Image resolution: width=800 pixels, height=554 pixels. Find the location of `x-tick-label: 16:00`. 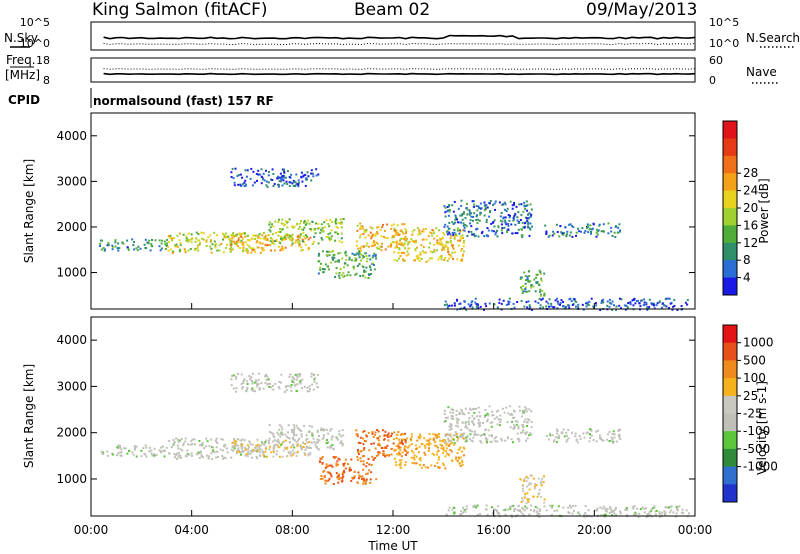

x-tick-label: 16:00 is located at coordinates (493, 530).